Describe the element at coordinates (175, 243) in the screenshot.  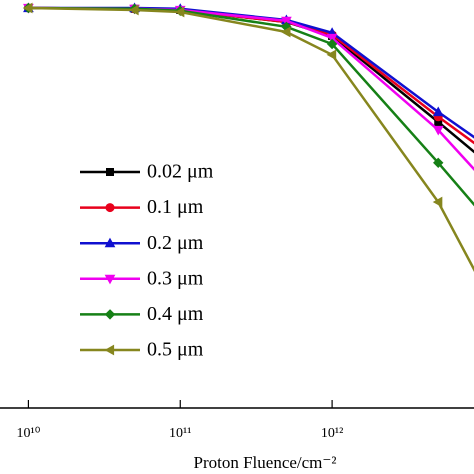
I see `legend-label: 0.2 μm` at that location.